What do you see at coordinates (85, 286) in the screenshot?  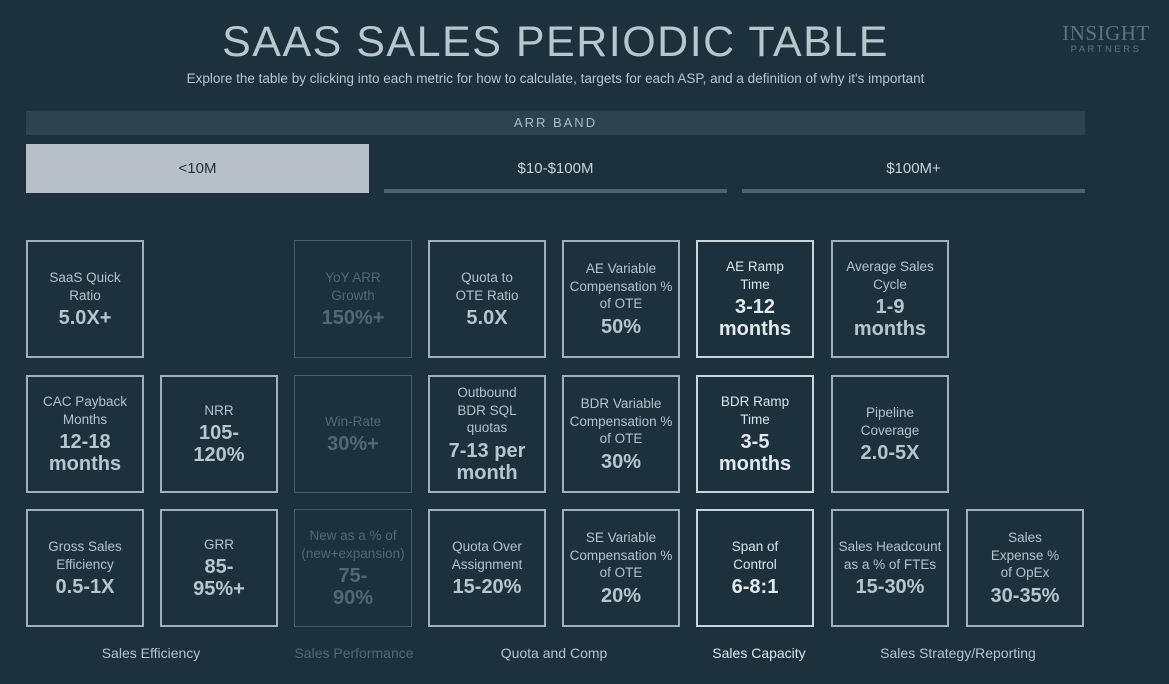 I see `metric-name: SaaS Quick Ratio` at bounding box center [85, 286].